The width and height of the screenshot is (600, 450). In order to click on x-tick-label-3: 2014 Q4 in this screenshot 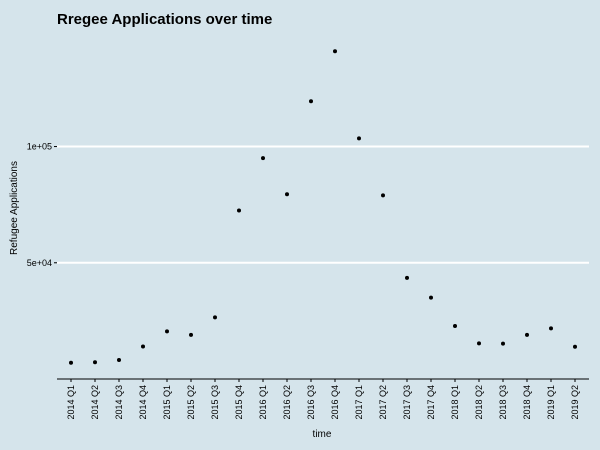, I will do `click(143, 402)`.